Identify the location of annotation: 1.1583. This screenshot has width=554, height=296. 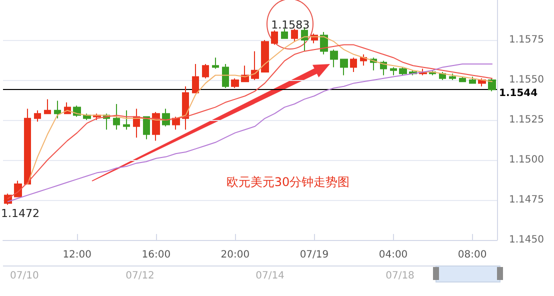
(290, 25).